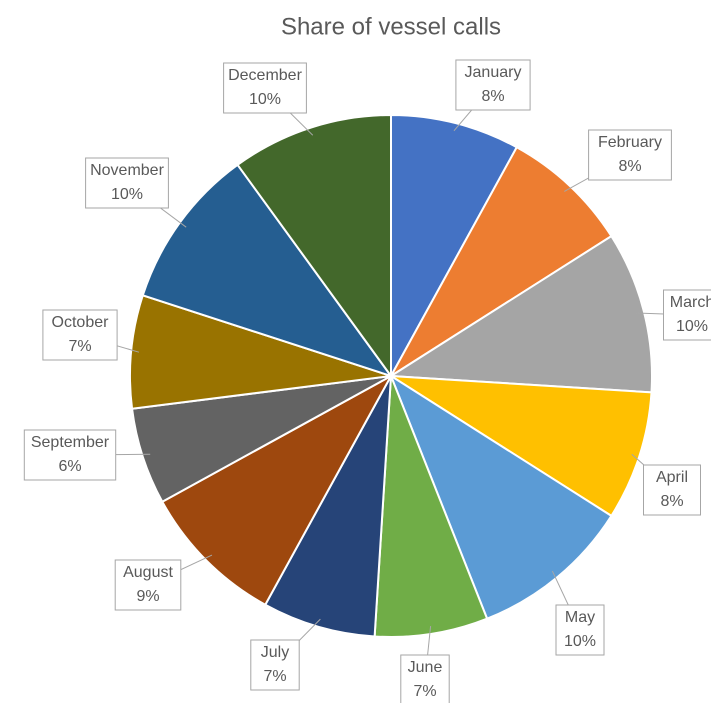 This screenshot has width=711, height=703. What do you see at coordinates (147, 596) in the screenshot?
I see `value-label: 9%` at bounding box center [147, 596].